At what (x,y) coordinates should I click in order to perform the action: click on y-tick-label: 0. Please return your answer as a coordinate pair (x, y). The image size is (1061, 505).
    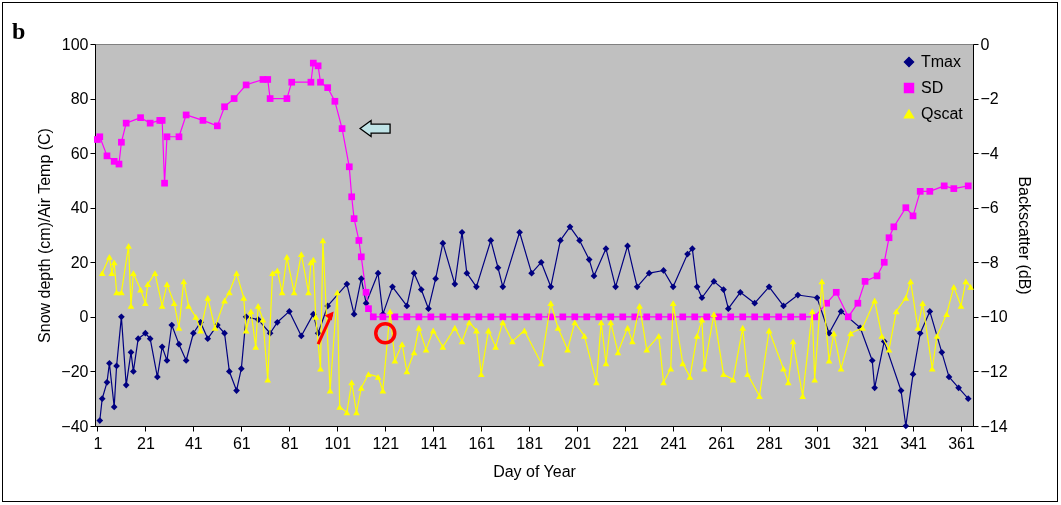
    Looking at the image, I should click on (84, 317).